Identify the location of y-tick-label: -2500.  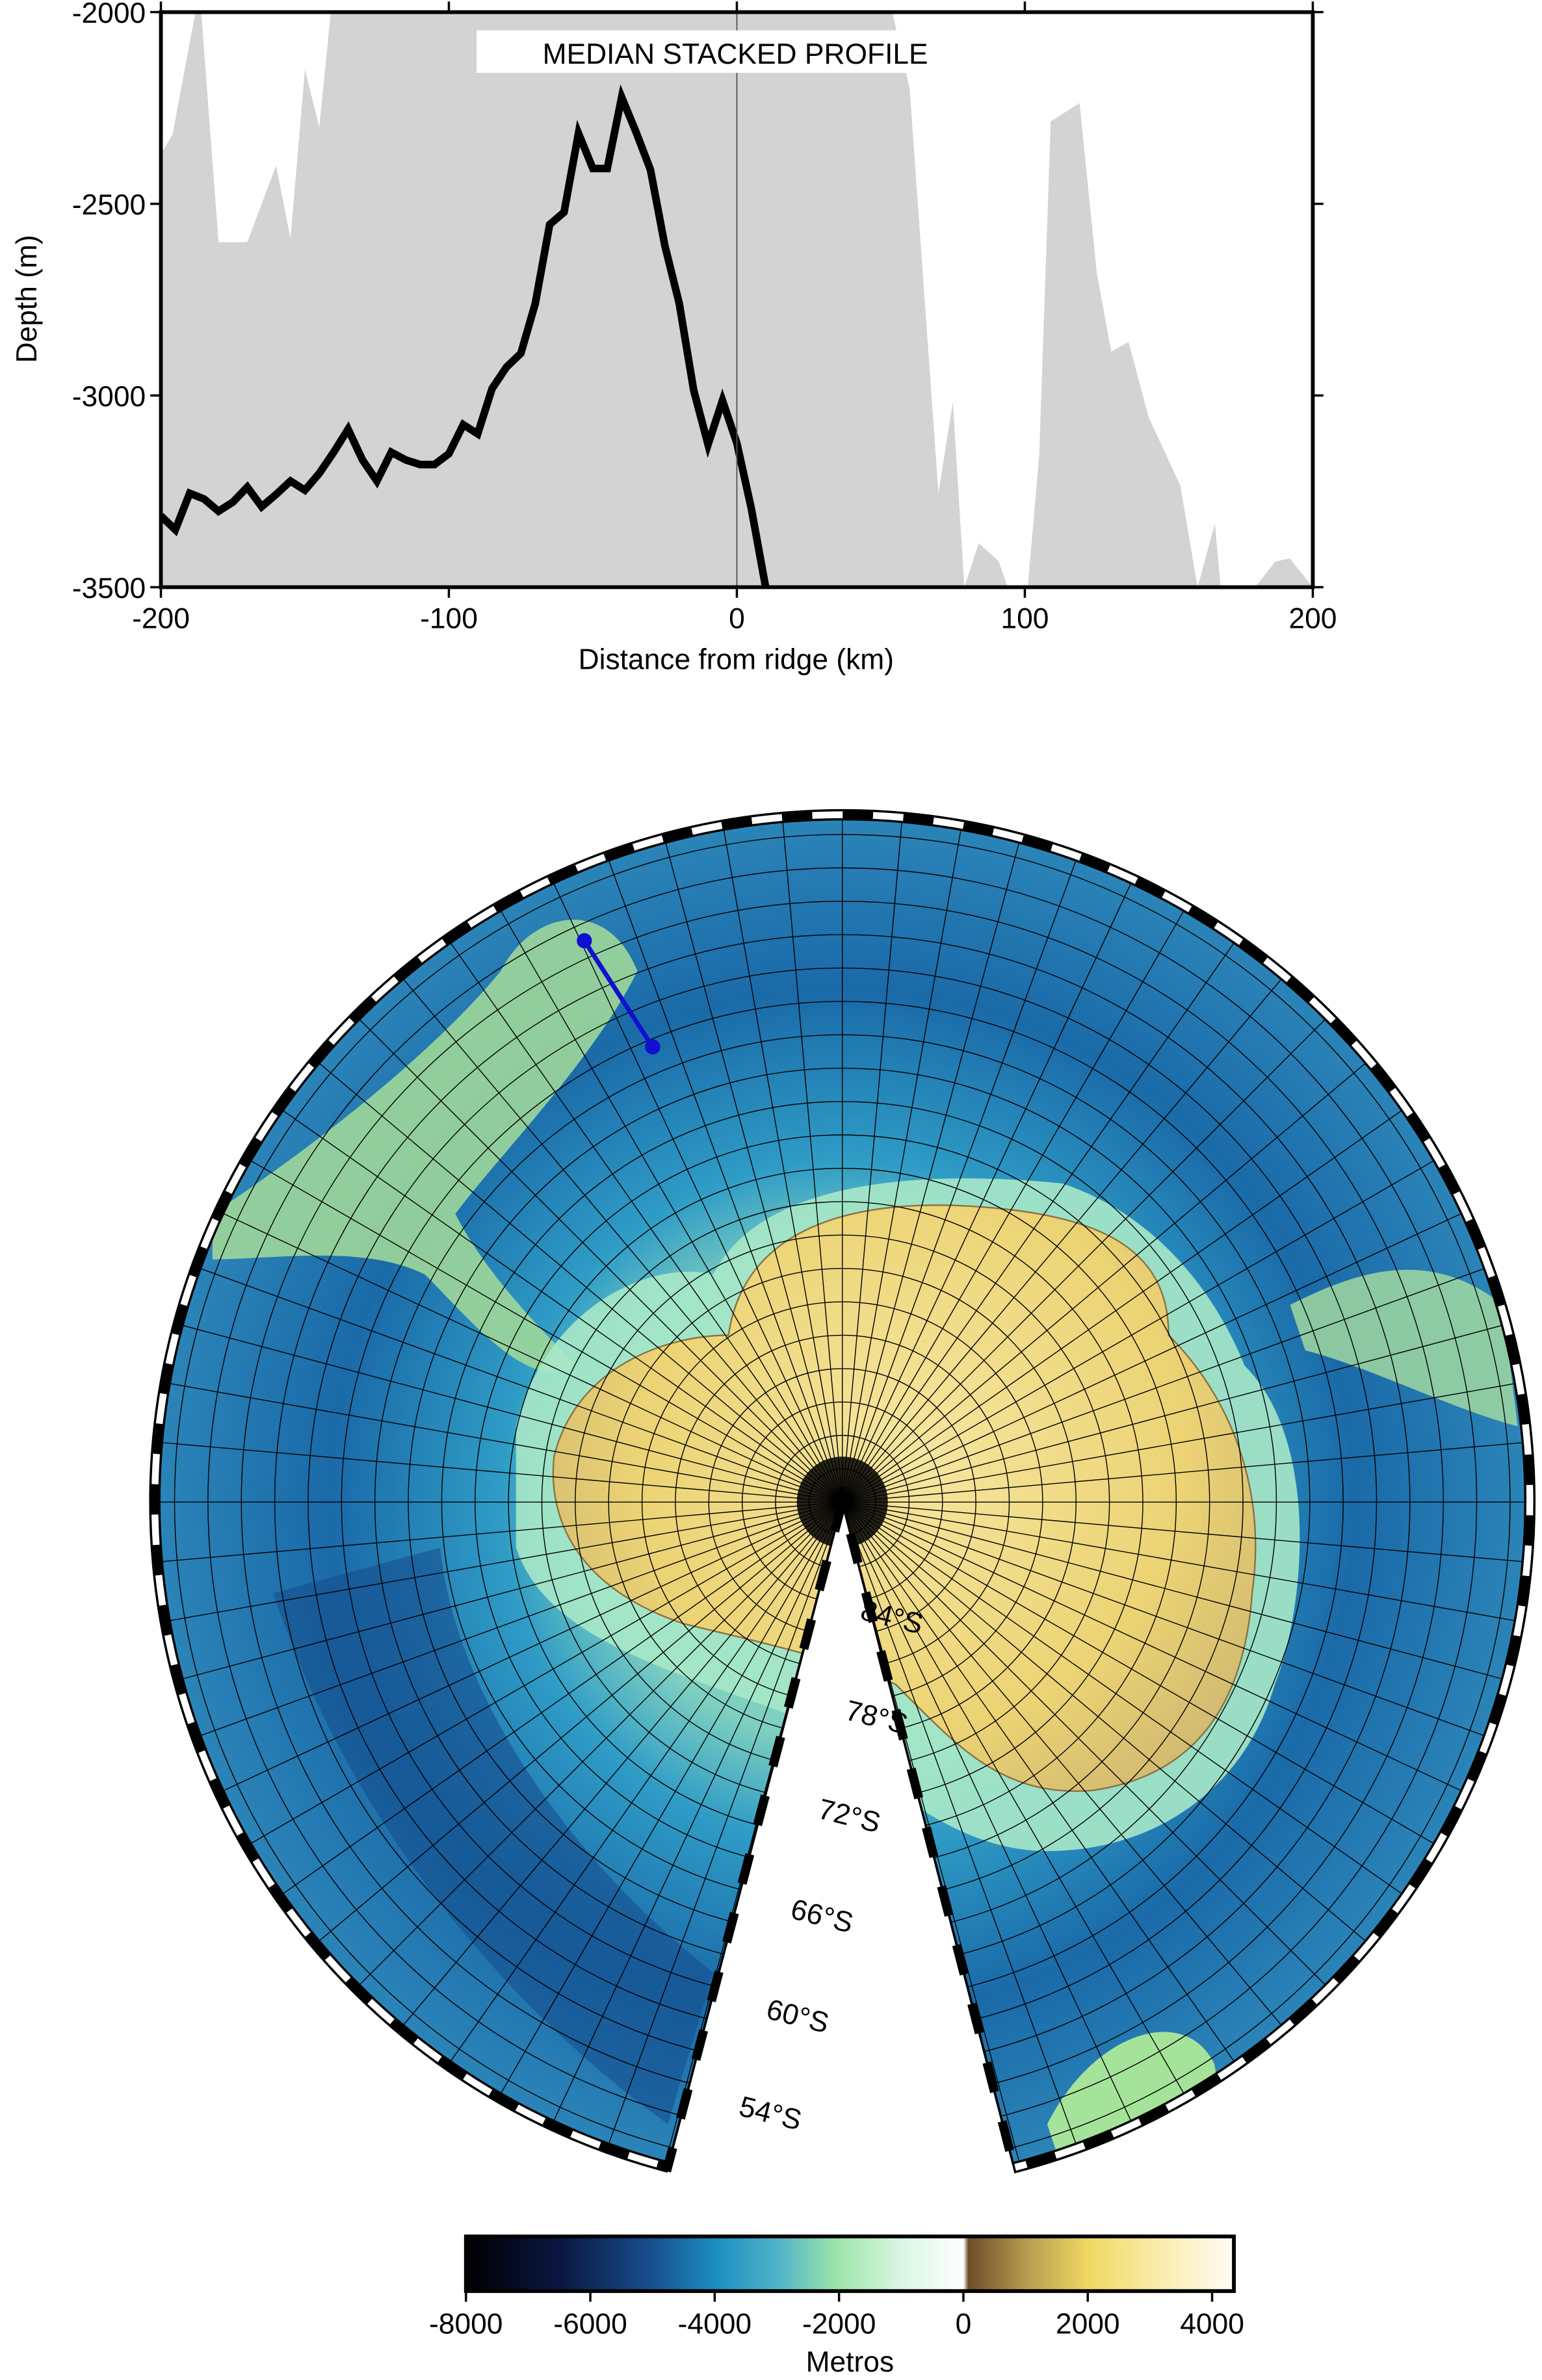
(109, 205).